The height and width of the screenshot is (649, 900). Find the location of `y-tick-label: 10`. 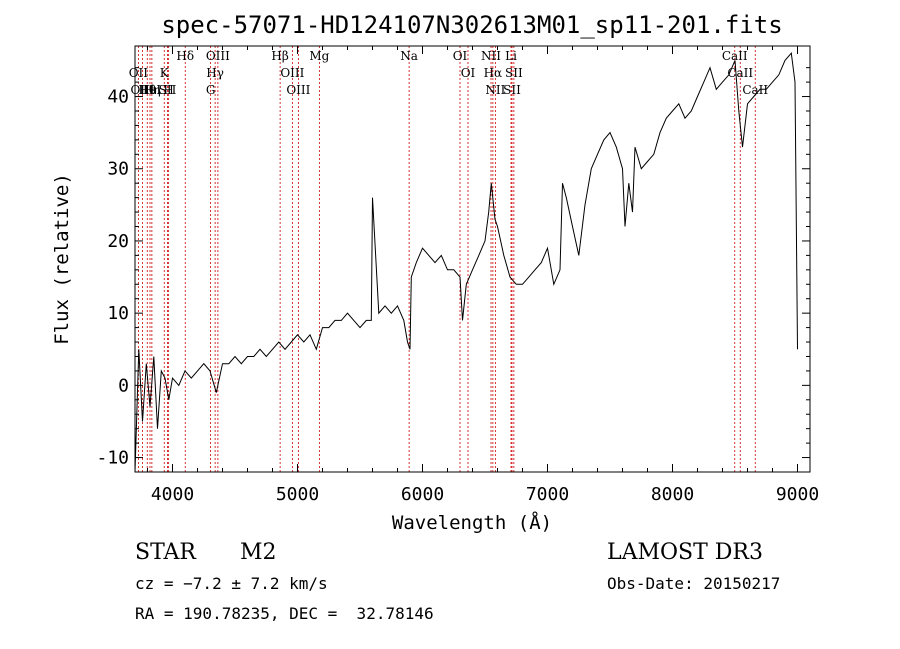

y-tick-label: 10 is located at coordinates (118, 313).